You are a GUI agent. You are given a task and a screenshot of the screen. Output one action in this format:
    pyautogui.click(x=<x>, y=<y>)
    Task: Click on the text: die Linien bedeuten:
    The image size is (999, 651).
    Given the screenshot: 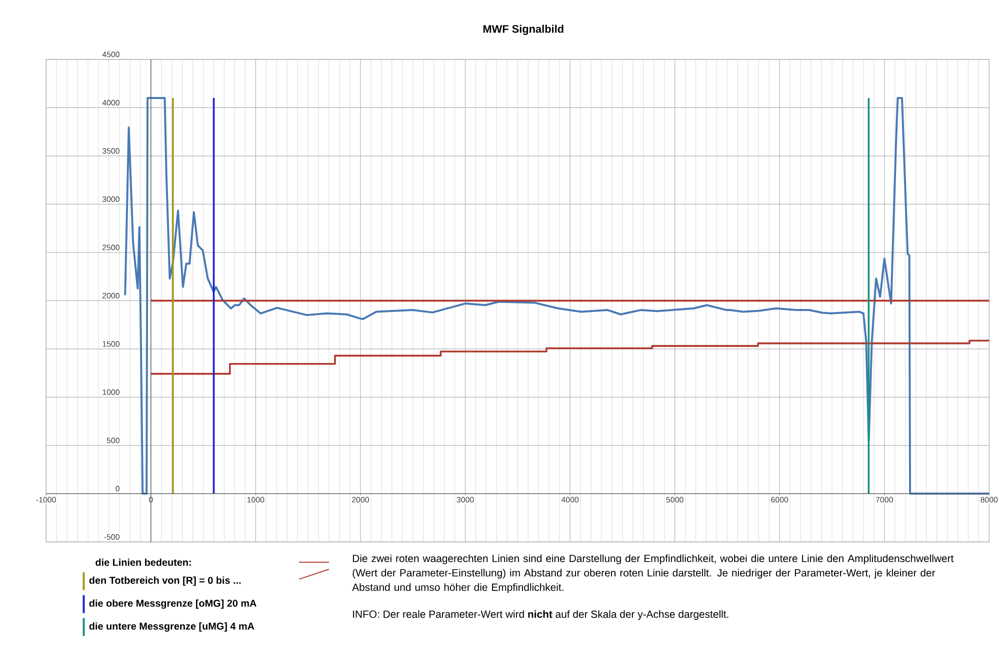 What is the action you would take?
    pyautogui.click(x=143, y=562)
    